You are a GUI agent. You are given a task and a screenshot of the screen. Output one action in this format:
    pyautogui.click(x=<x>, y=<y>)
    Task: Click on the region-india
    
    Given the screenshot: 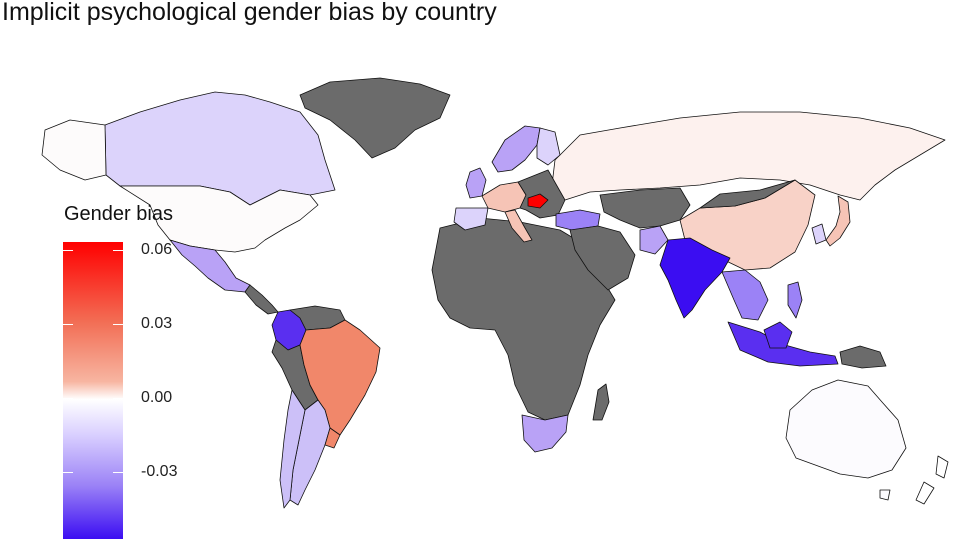 What is the action you would take?
    pyautogui.click(x=695, y=278)
    